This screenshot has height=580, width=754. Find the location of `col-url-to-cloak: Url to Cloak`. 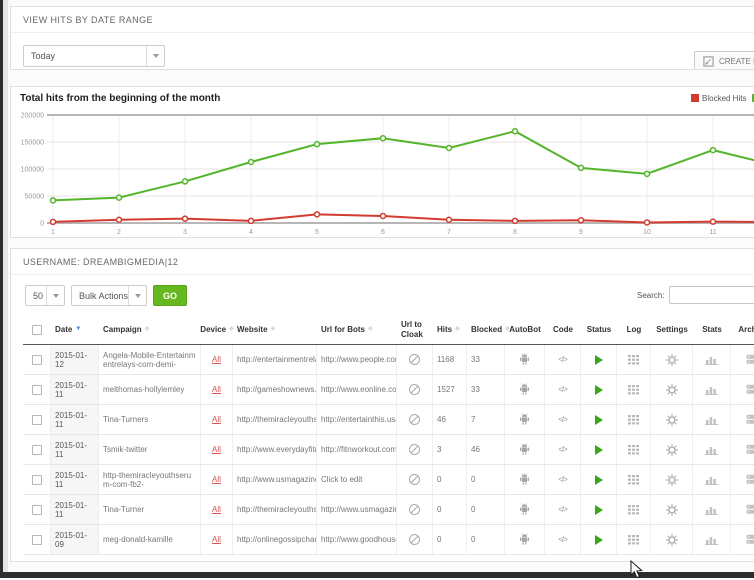

col-url-to-cloak: Url to Cloak is located at coordinates (412, 329).